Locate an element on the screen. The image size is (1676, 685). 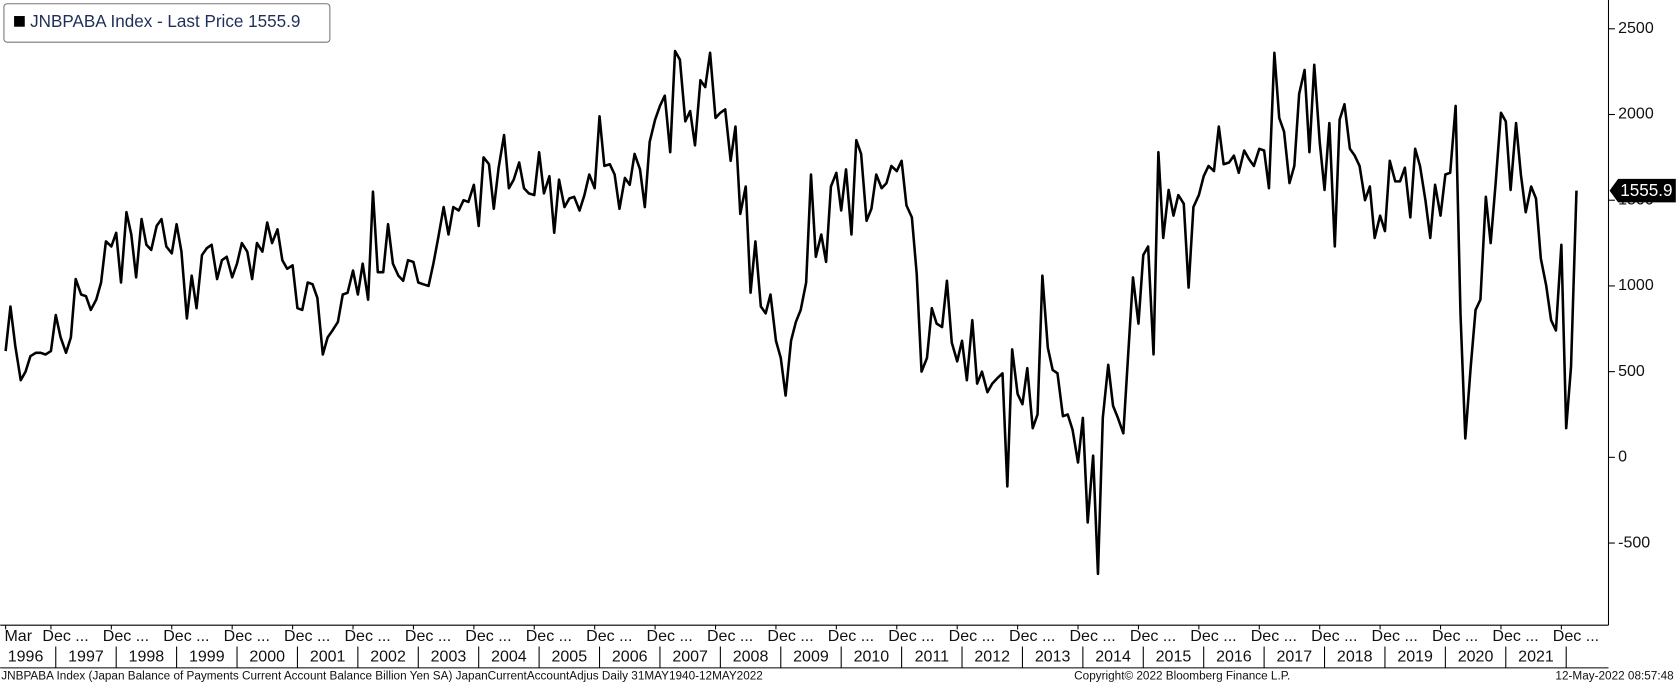
year-label: 2007 is located at coordinates (690, 656).